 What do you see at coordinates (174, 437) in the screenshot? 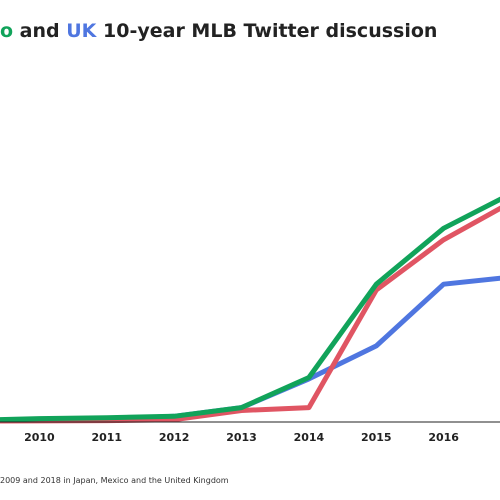
I see `x-tick-label: 2012` at bounding box center [174, 437].